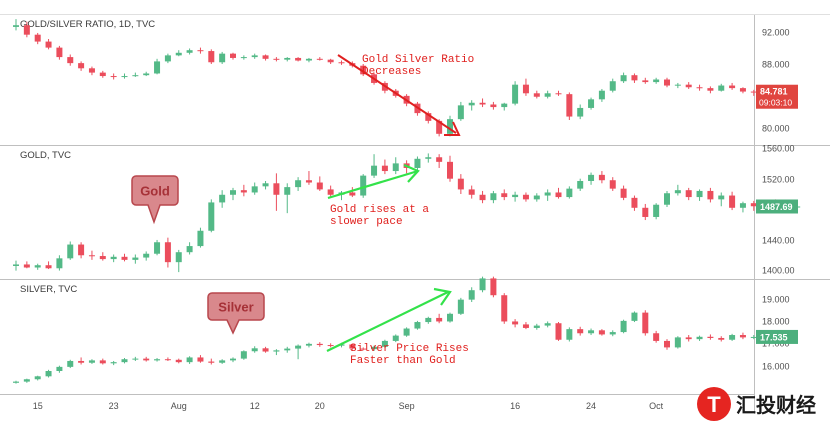 The width and height of the screenshot is (830, 439). What do you see at coordinates (776, 300) in the screenshot?
I see `y-tick-label: 19.000` at bounding box center [776, 300].